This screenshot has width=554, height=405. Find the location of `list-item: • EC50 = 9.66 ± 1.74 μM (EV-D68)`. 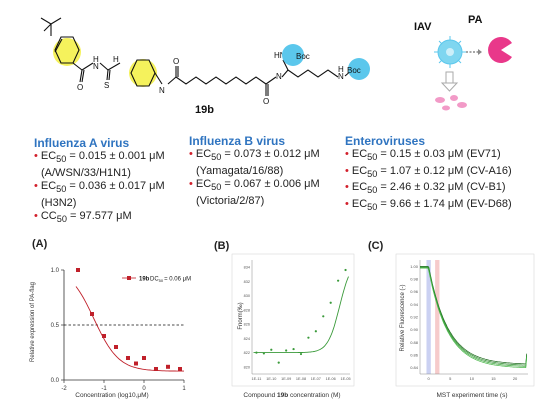

list-item: • EC50 = 9.66 ± 1.74 μM (EV-D68) is located at coordinates (428, 205).